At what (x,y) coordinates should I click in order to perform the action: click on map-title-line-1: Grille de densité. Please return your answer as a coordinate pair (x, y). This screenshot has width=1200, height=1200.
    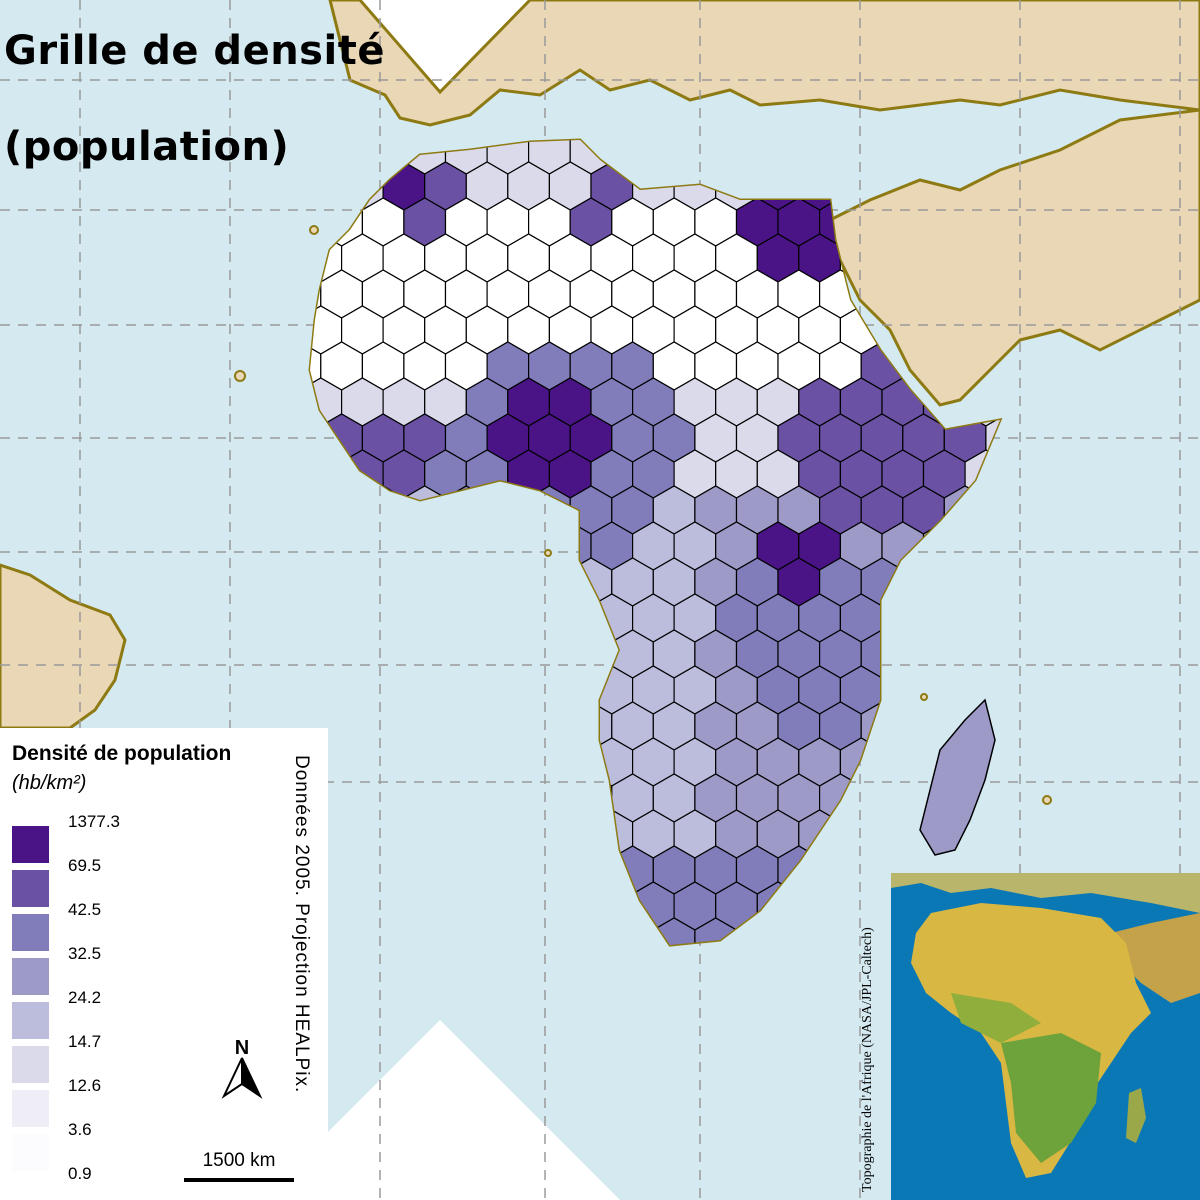
    Looking at the image, I should click on (194, 51).